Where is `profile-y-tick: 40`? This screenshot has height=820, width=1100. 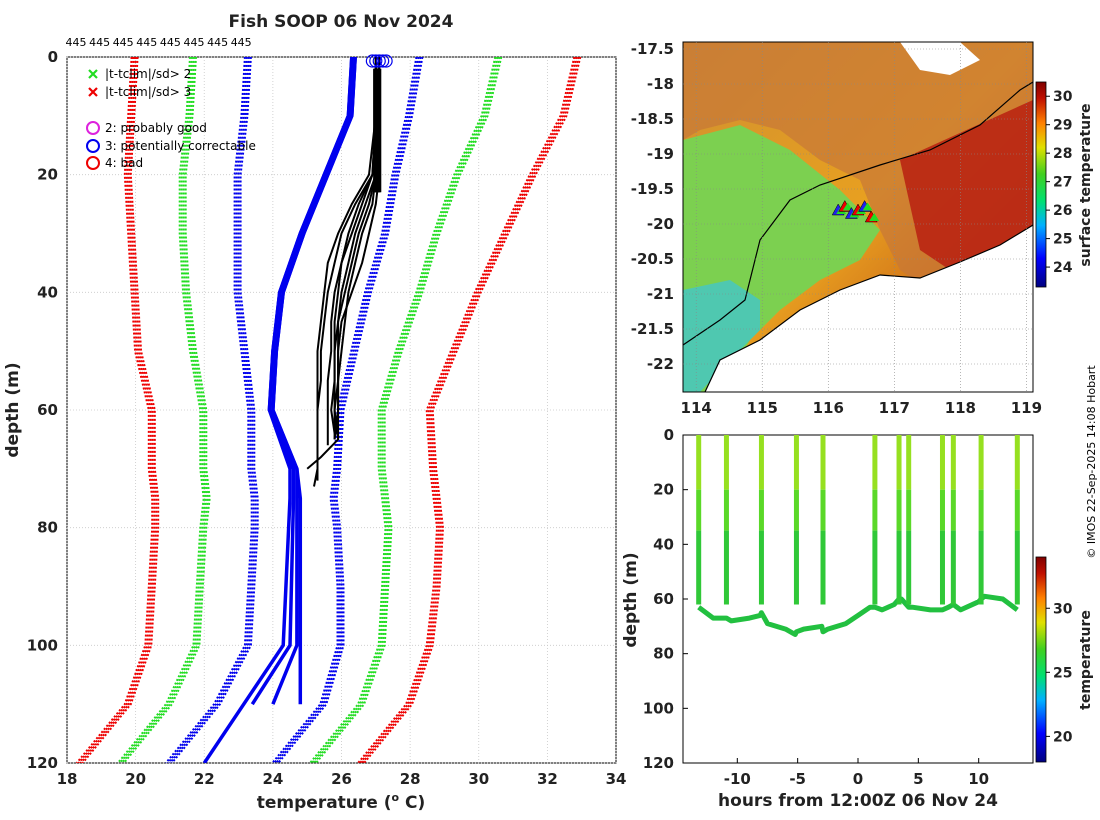 profile-y-tick: 40 is located at coordinates (47, 292).